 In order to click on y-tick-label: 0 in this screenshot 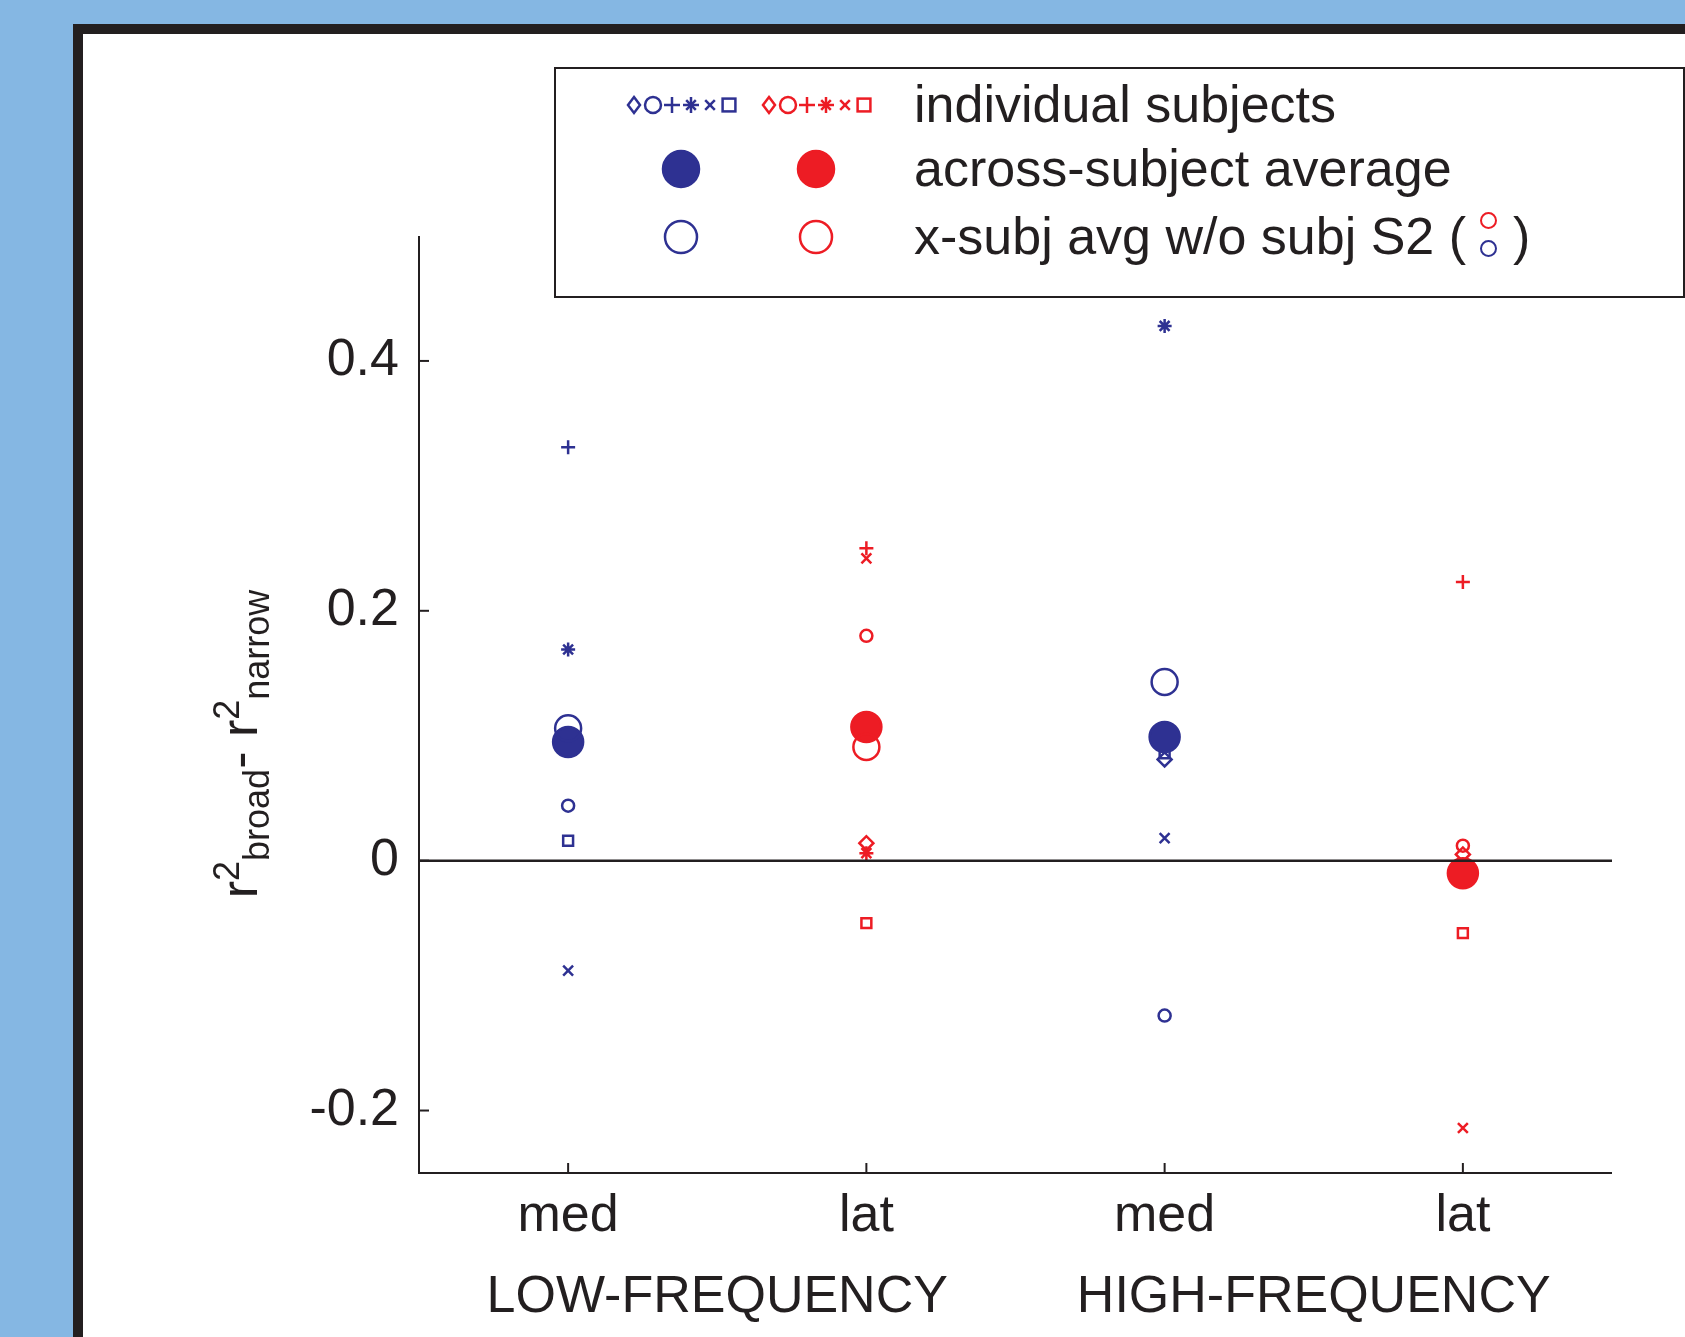, I will do `click(384, 857)`.